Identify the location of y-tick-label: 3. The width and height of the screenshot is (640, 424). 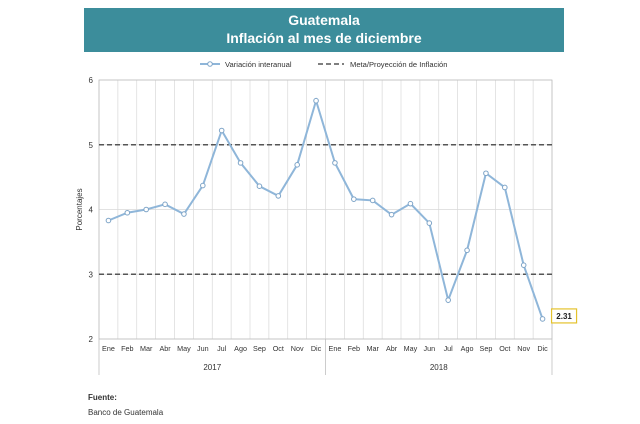
(91, 274).